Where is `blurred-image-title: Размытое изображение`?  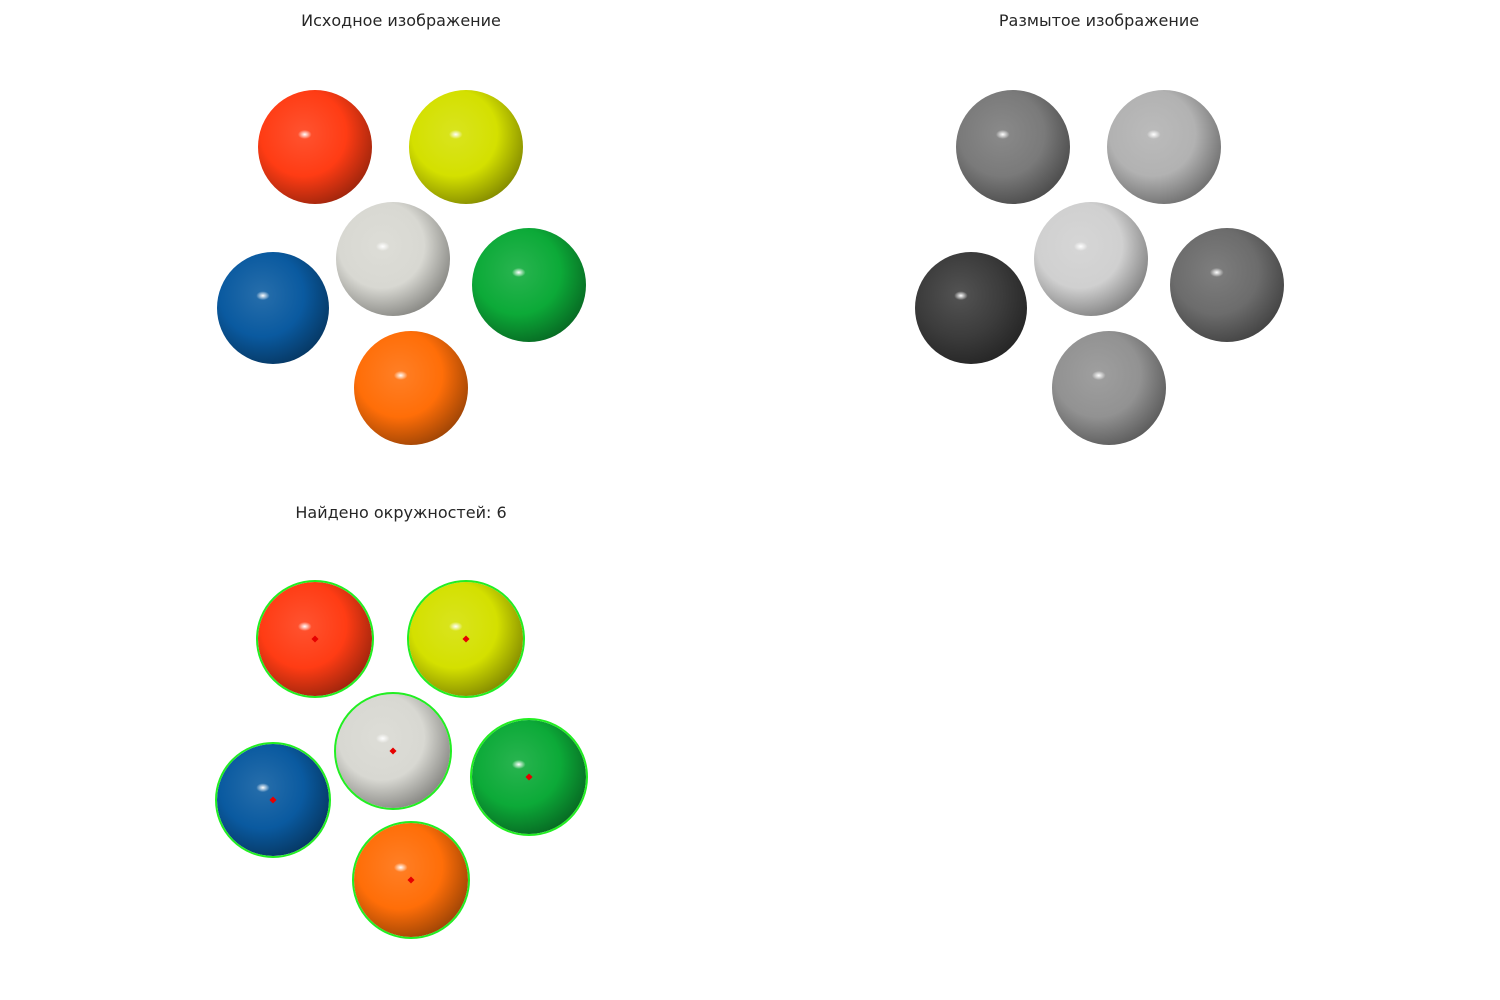 blurred-image-title: Размытое изображение is located at coordinates (1099, 20).